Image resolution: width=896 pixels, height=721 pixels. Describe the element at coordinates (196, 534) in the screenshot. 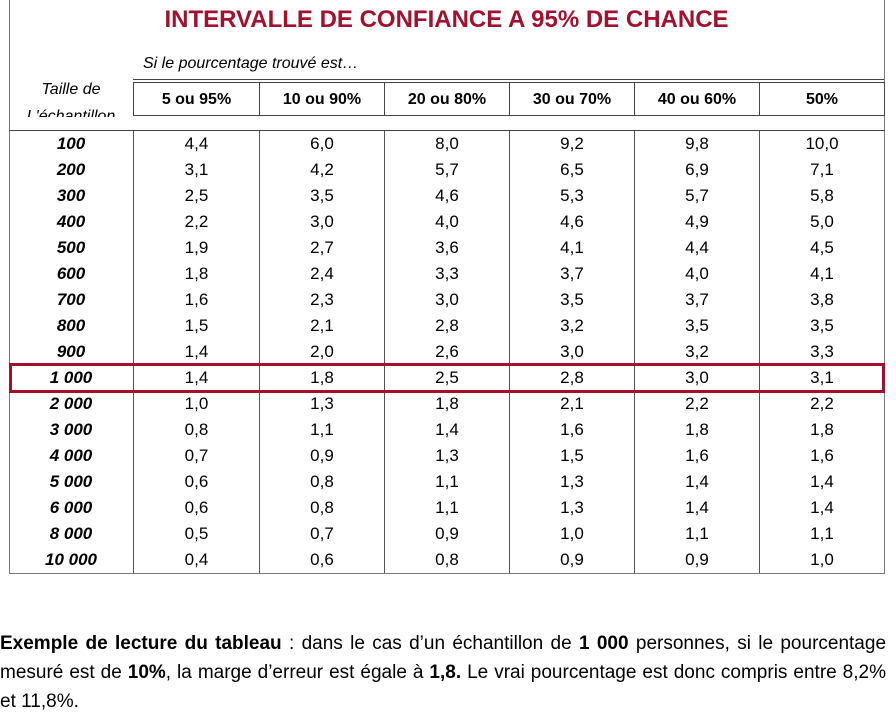

I see `cell: 0,5` at that location.